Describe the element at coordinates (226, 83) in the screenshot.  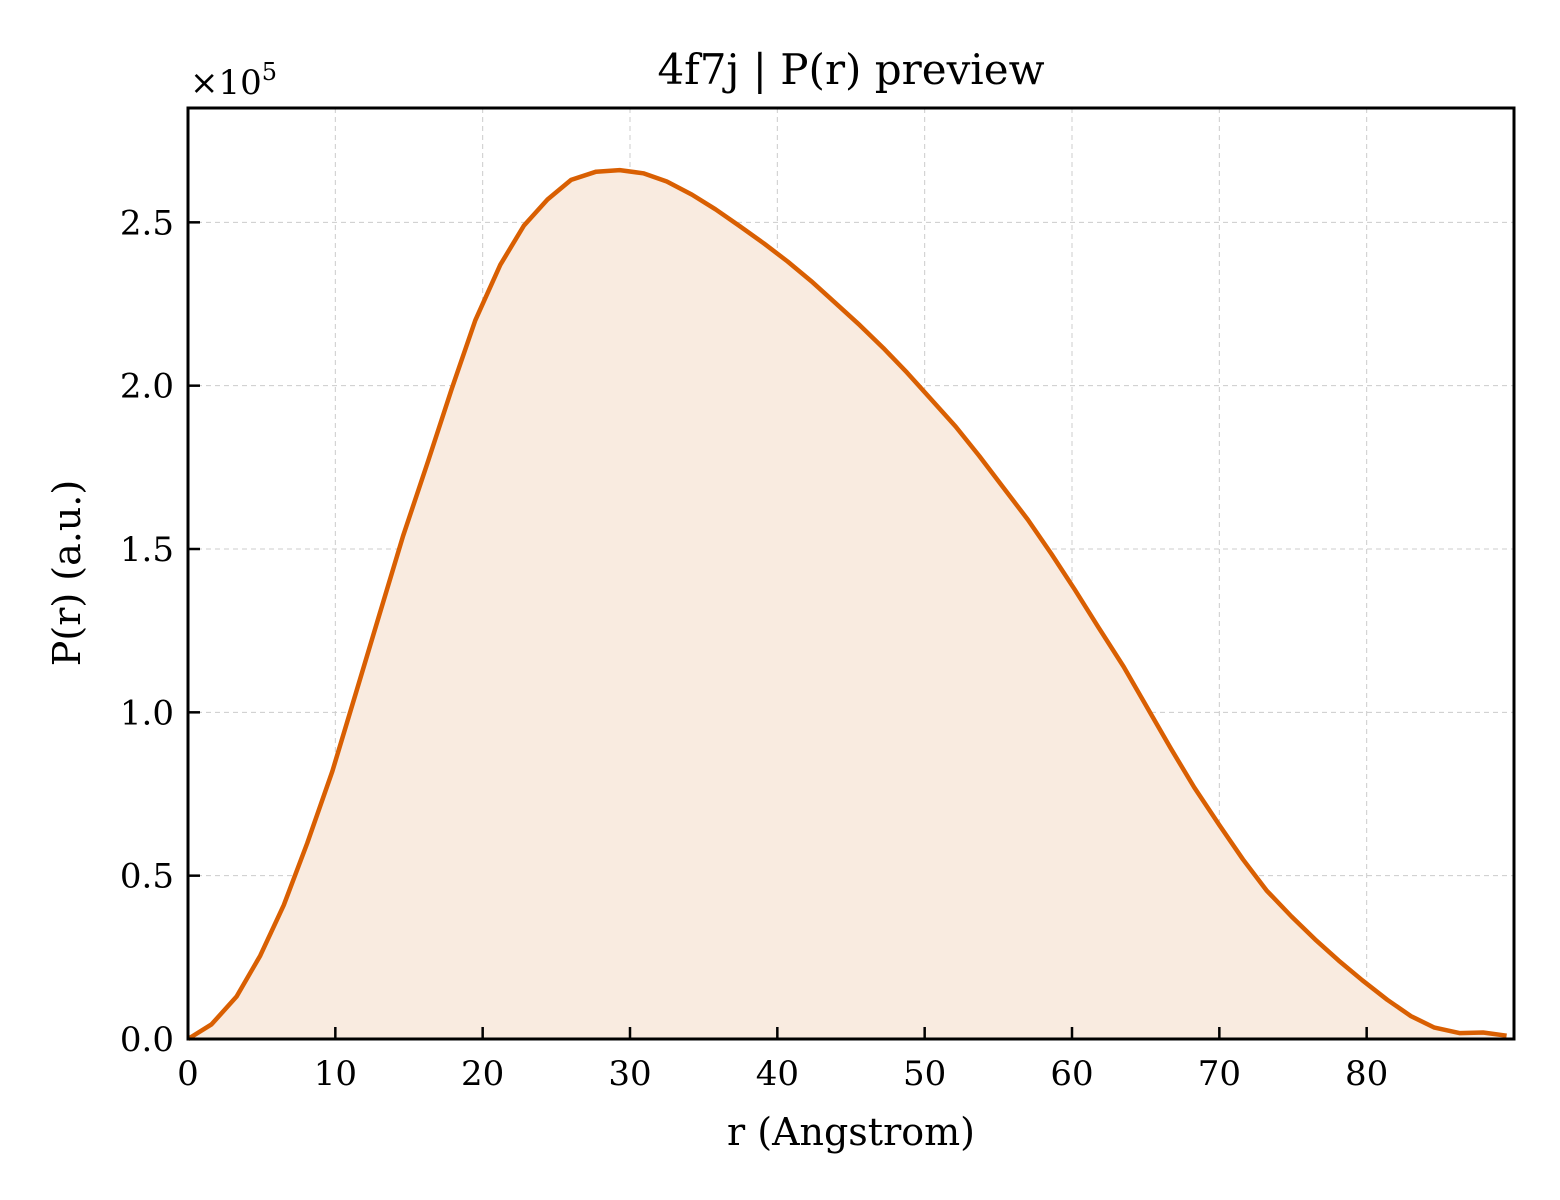
I see `y-offset-base: ×10` at that location.